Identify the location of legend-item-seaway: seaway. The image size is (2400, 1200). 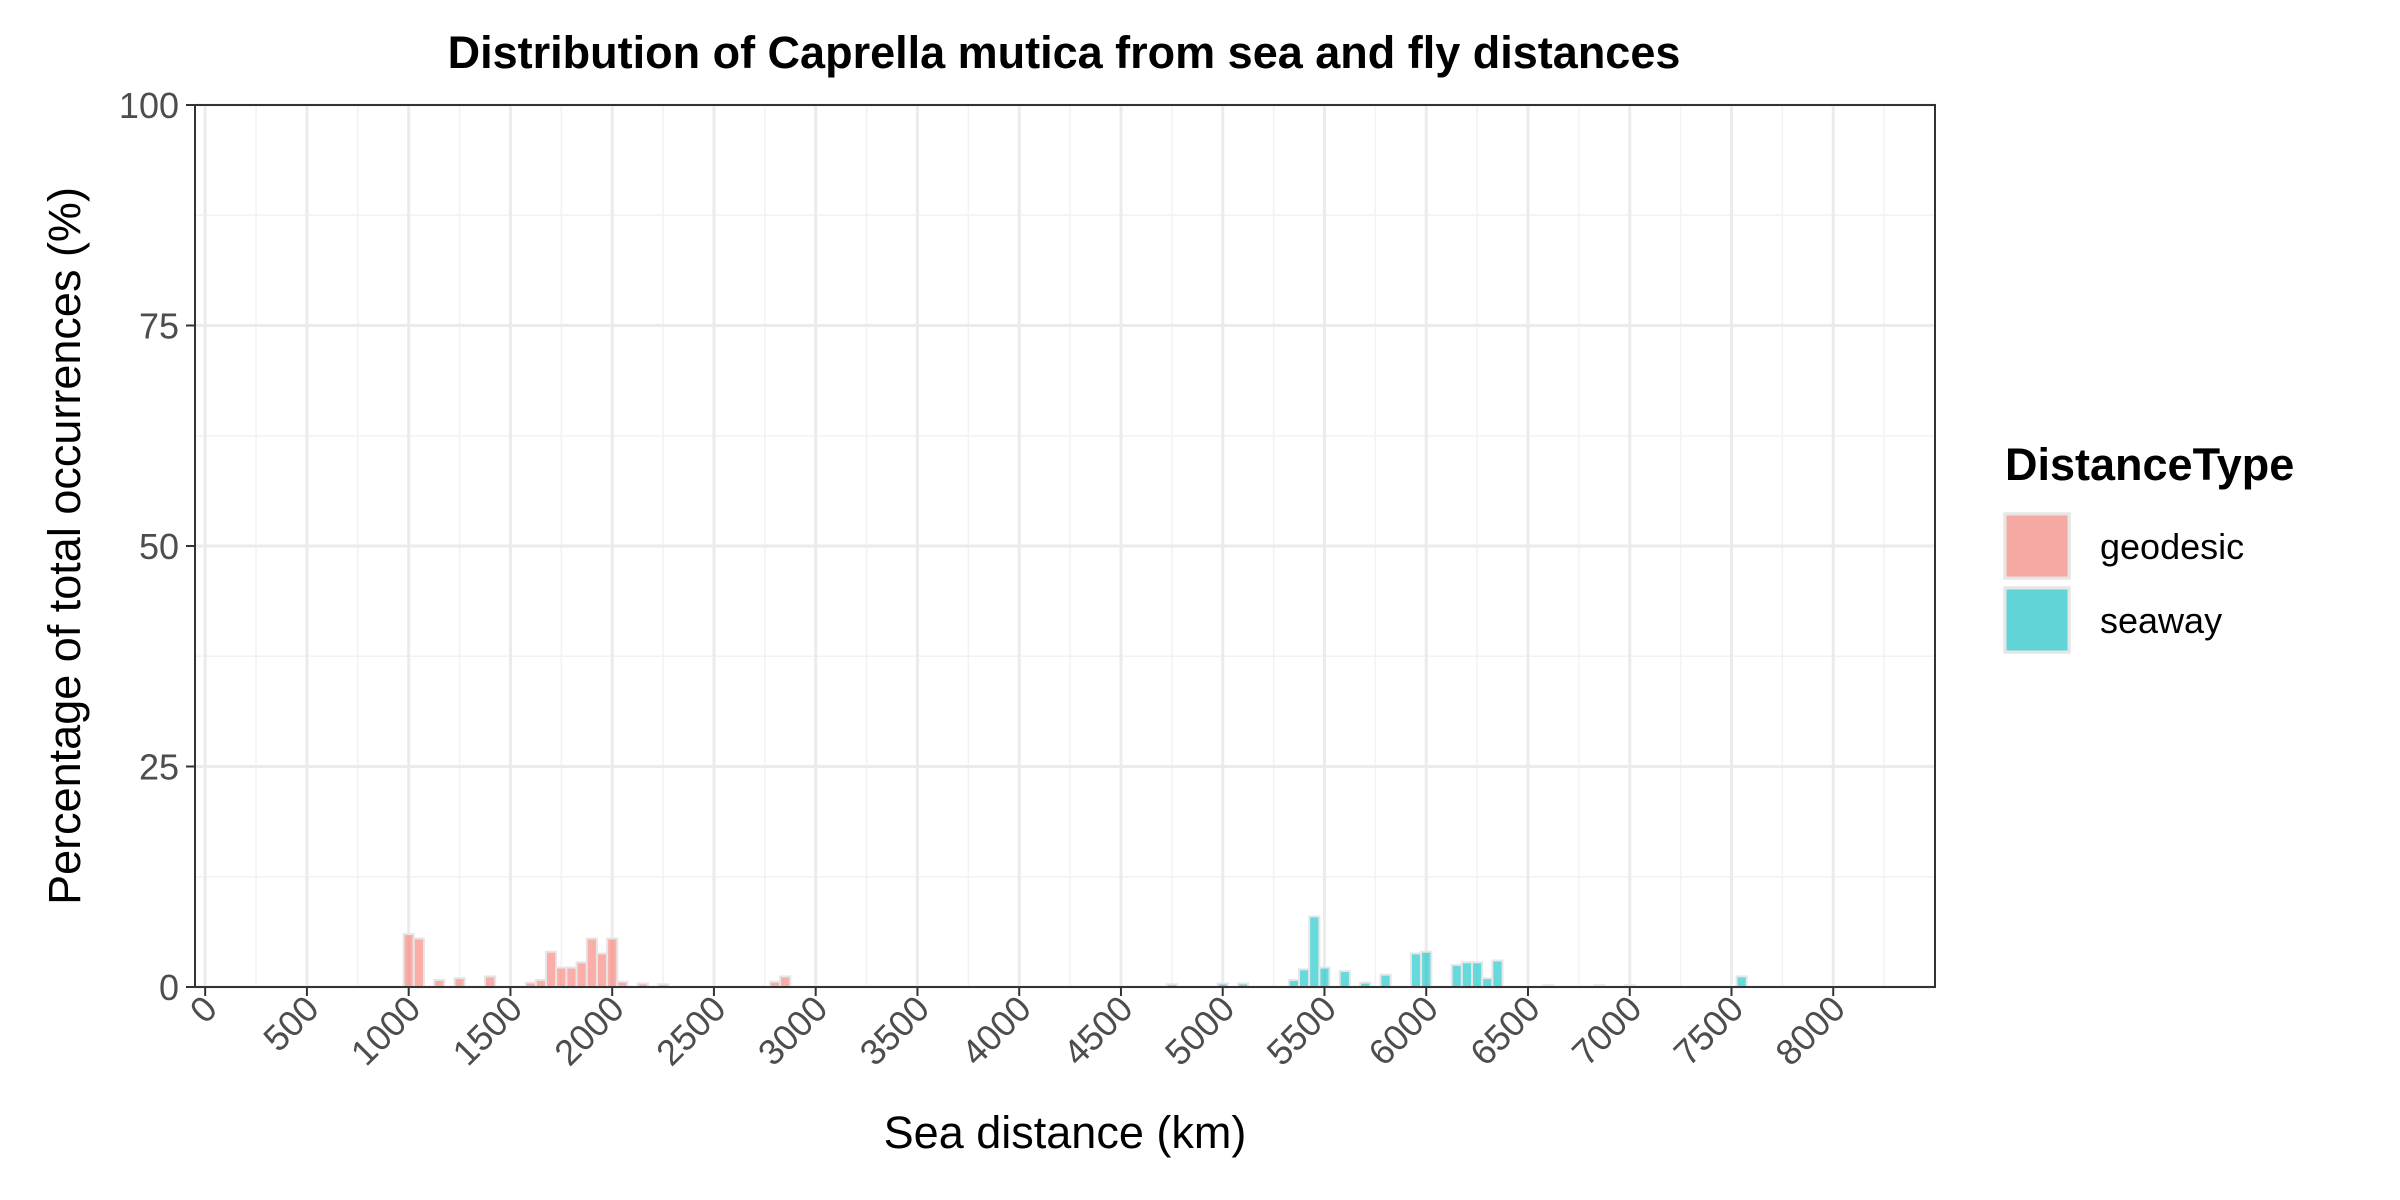
(2112, 620).